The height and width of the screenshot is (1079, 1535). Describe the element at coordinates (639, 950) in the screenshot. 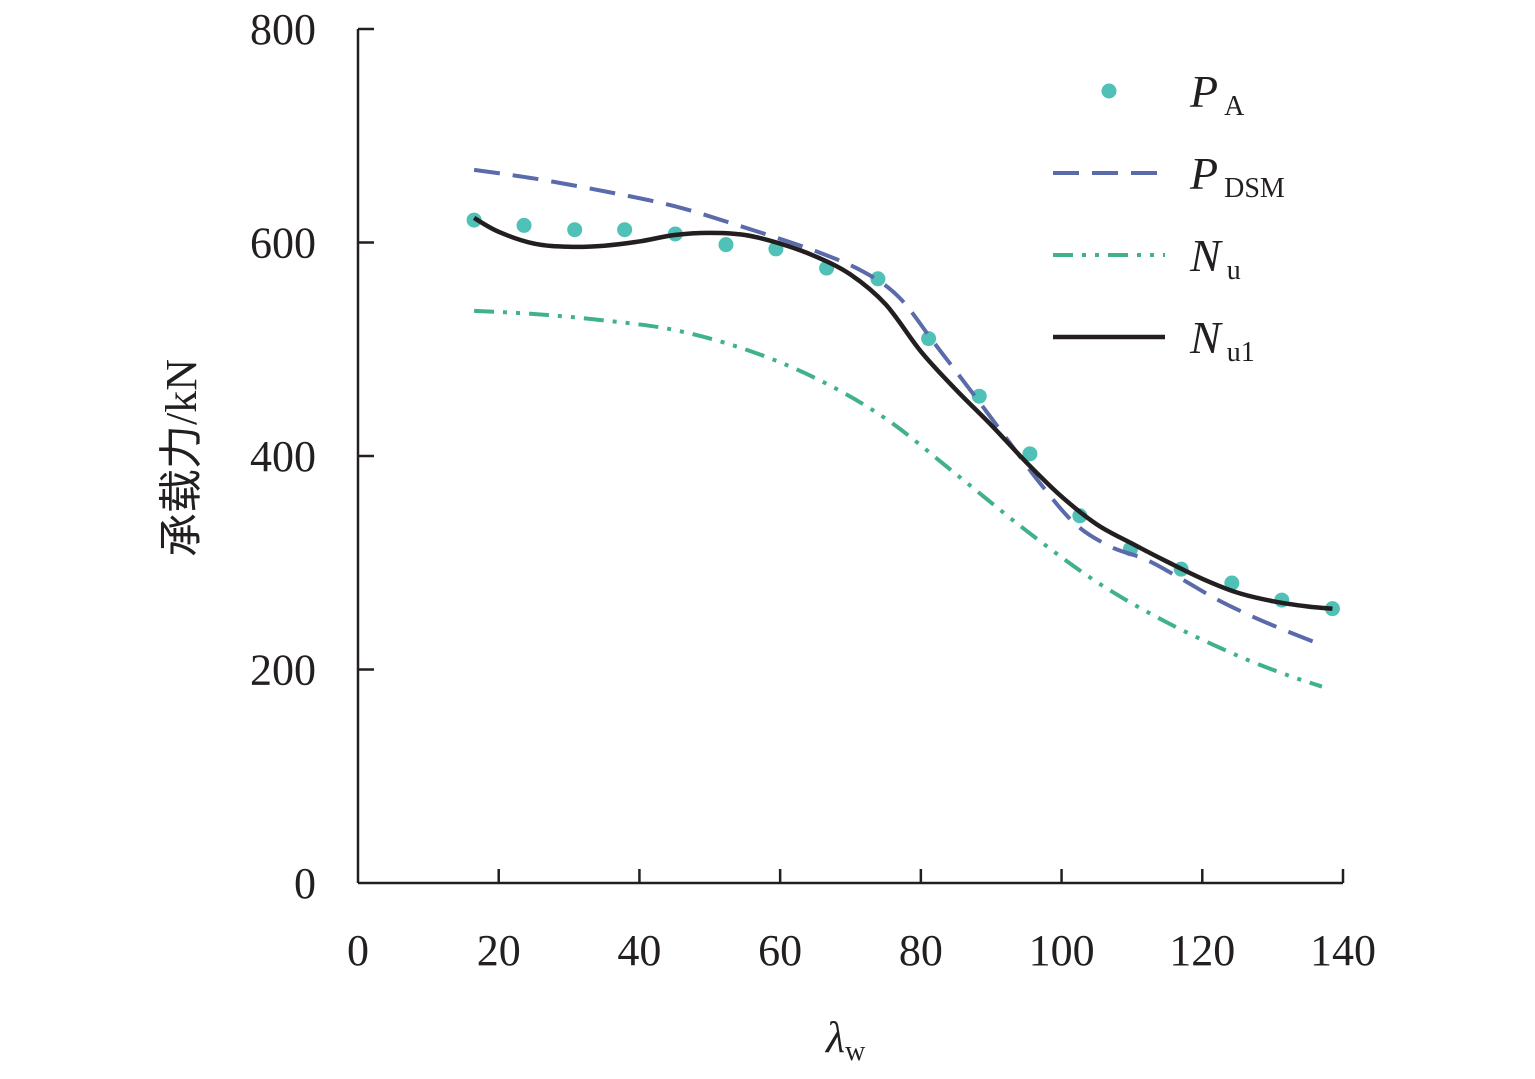

I see `x-tick-label-40: 40` at that location.